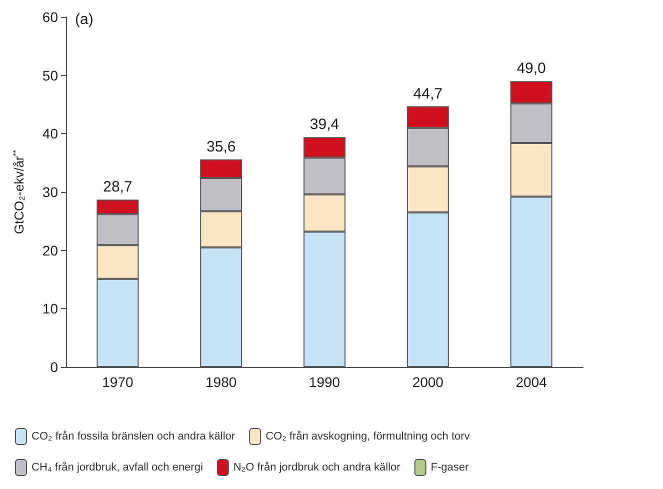 The width and height of the screenshot is (663, 489). What do you see at coordinates (50, 250) in the screenshot?
I see `y-tick-label: 20` at bounding box center [50, 250].